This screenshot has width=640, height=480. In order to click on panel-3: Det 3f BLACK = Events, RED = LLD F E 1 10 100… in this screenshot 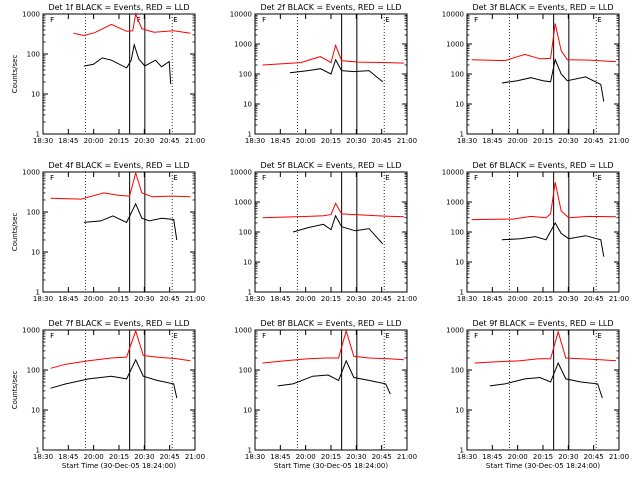, I will do `click(535, 74)`.